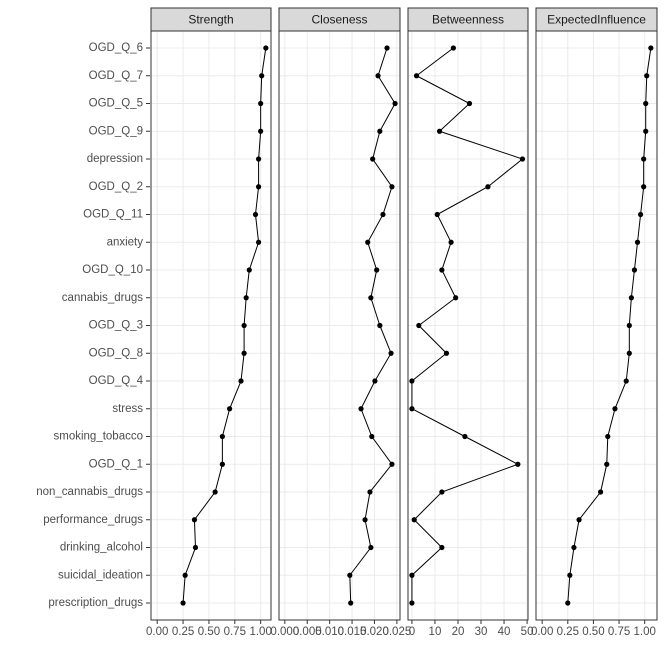 The height and width of the screenshot is (669, 664). What do you see at coordinates (116, 104) in the screenshot?
I see `y-tick-label: OGD_Q_5` at bounding box center [116, 104].